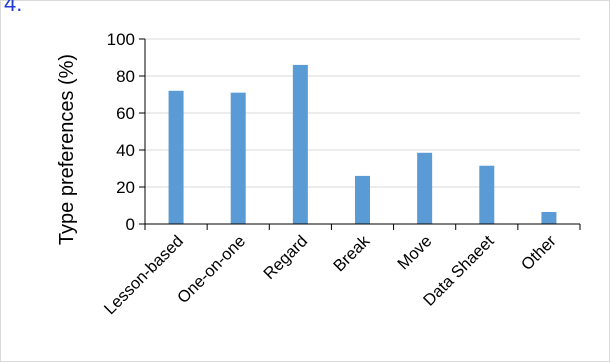 This screenshot has height=363, width=611. Describe the element at coordinates (285, 257) in the screenshot. I see `x-tick-label: Regard` at that location.